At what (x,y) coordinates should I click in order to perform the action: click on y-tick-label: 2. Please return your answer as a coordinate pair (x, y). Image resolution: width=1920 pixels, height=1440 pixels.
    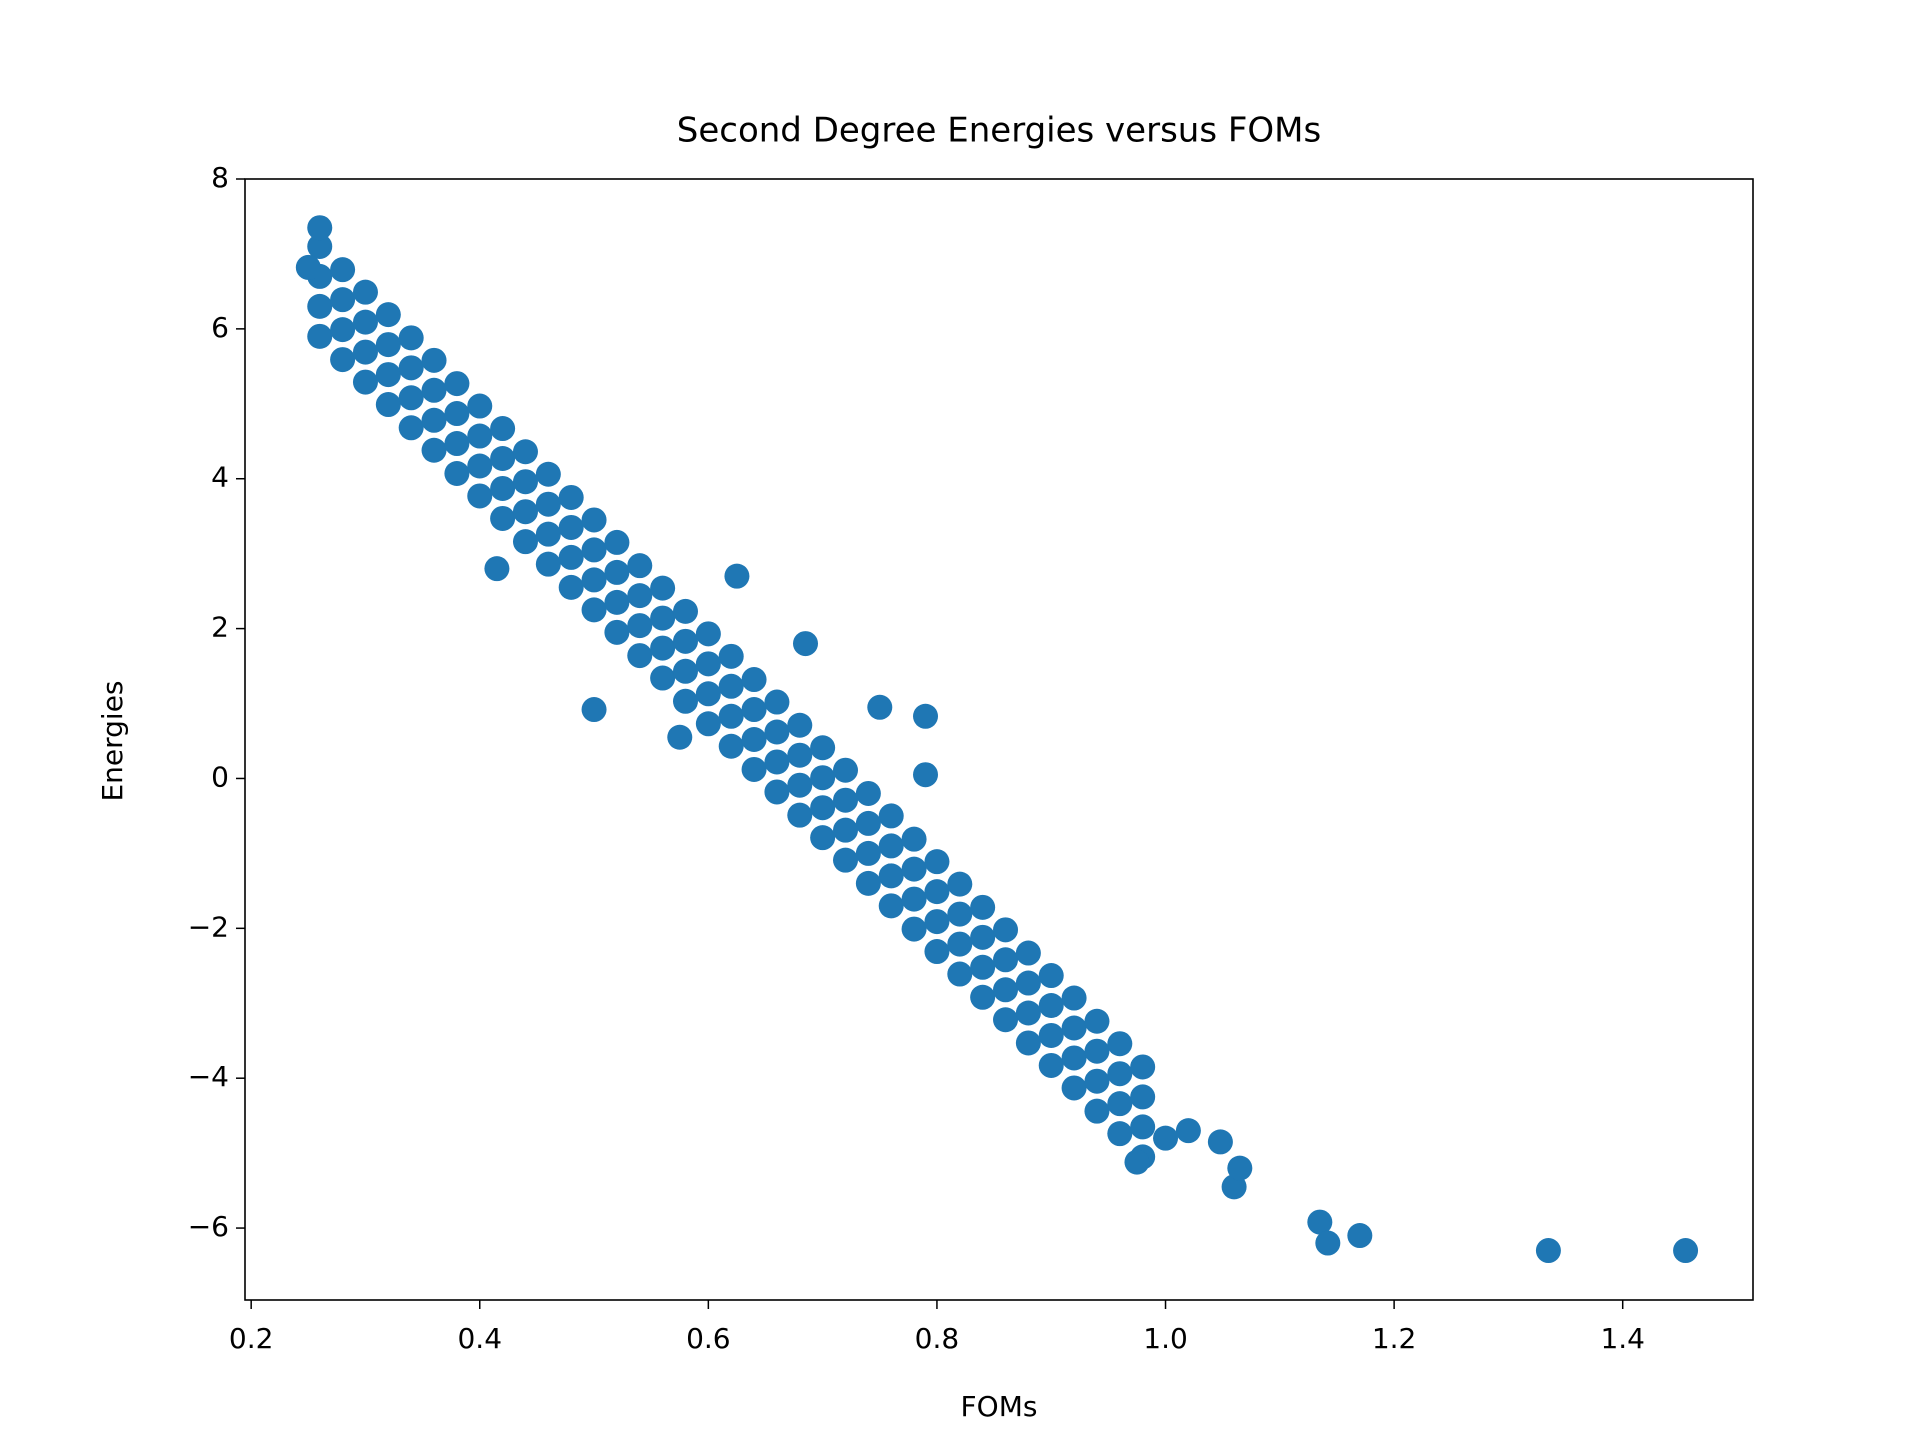
    Looking at the image, I should click on (220, 627).